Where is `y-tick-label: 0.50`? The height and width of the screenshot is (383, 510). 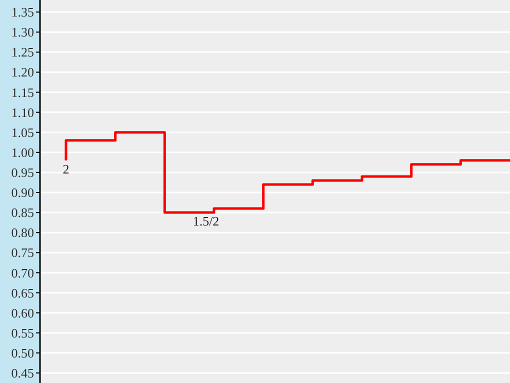 y-tick-label: 0.50 is located at coordinates (22, 352).